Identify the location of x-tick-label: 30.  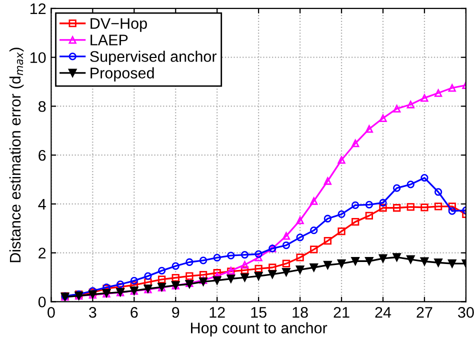
(466, 312).